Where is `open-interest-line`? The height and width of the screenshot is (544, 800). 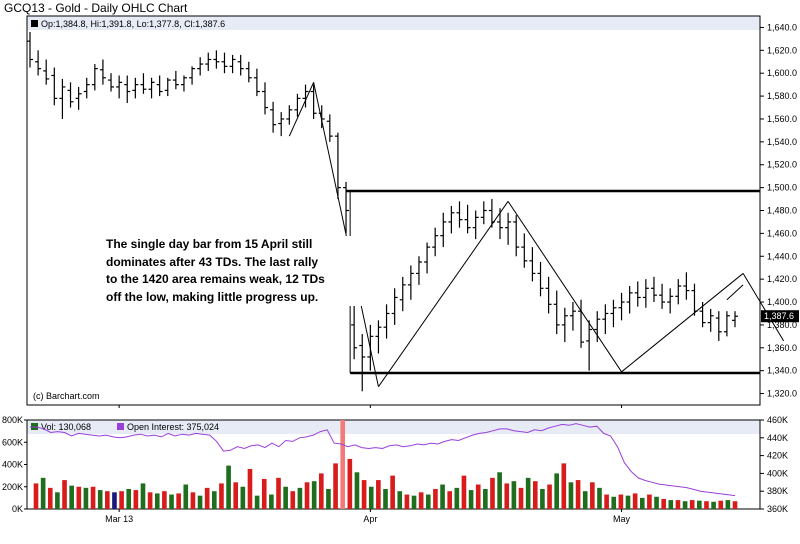
open-interest-line is located at coordinates (383, 460).